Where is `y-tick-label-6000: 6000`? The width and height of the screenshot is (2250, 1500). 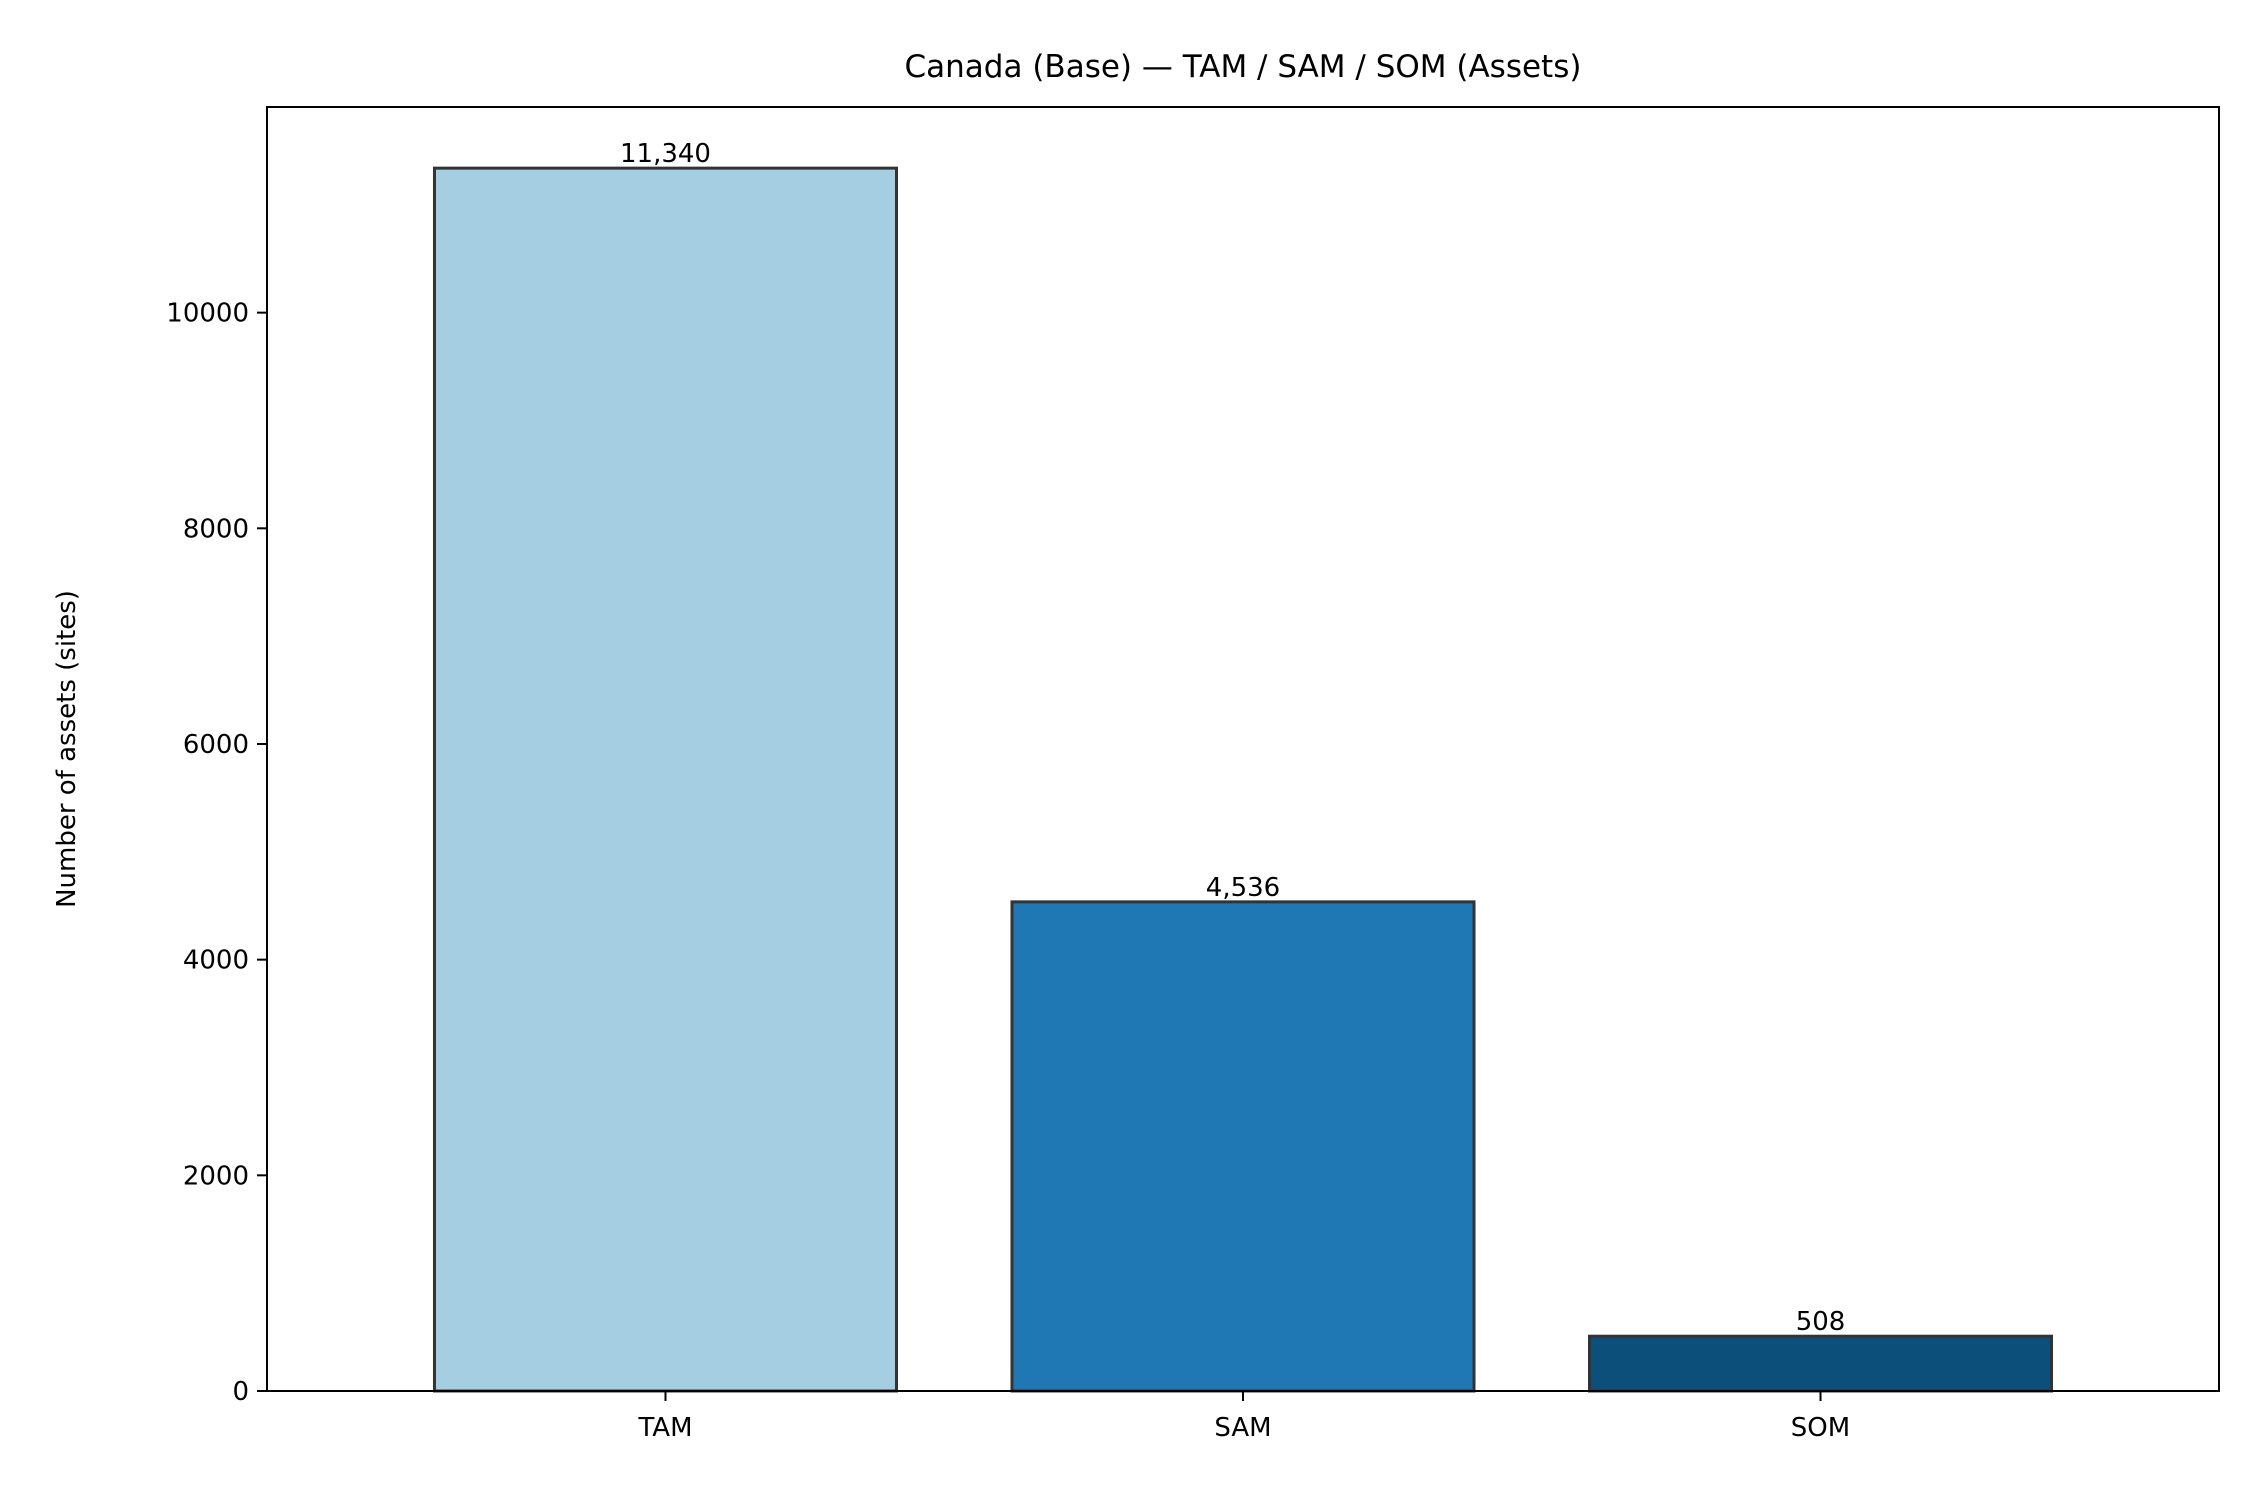
y-tick-label-6000: 6000 is located at coordinates (216, 745).